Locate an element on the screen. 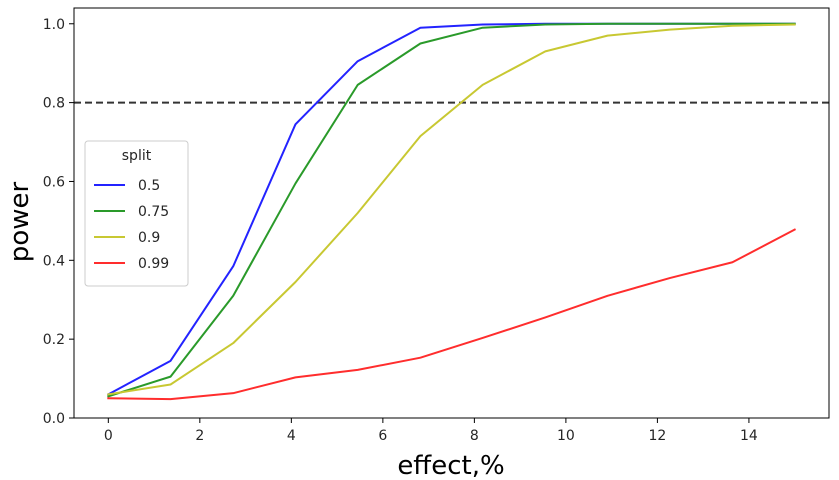  legend-label-3: 0.99 is located at coordinates (153, 264).